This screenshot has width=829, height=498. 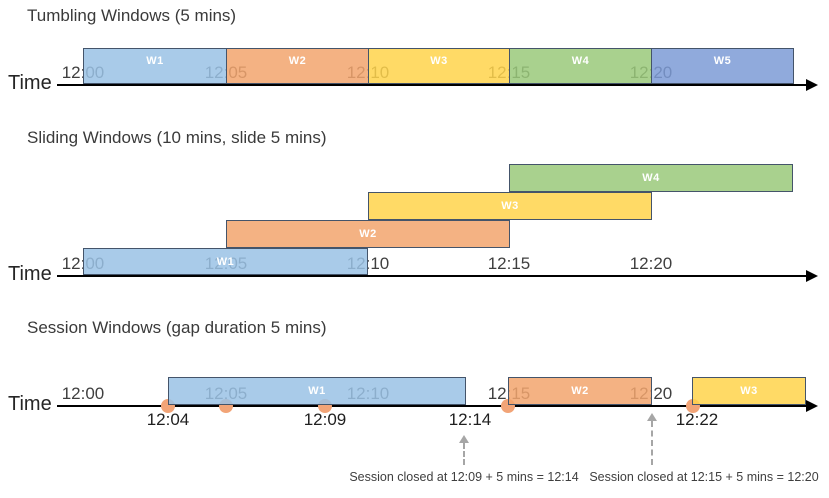 I want to click on time-tick-label: 12:00, so click(x=83, y=393).